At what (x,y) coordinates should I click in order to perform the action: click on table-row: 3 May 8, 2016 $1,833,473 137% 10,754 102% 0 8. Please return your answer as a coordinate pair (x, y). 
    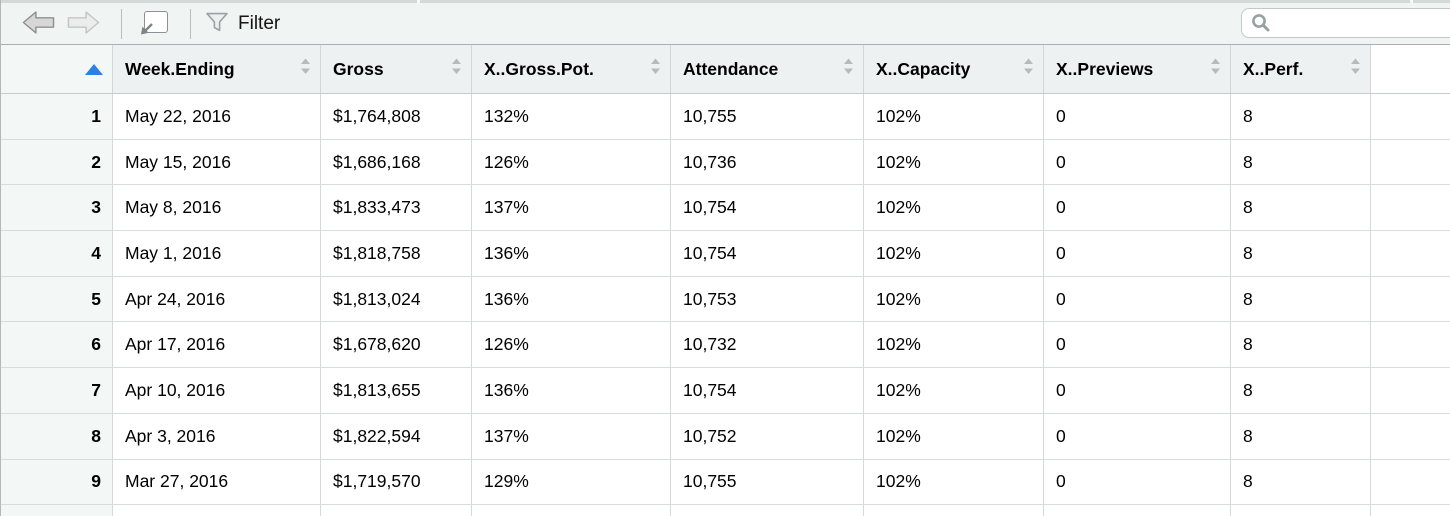
    Looking at the image, I should click on (725, 208).